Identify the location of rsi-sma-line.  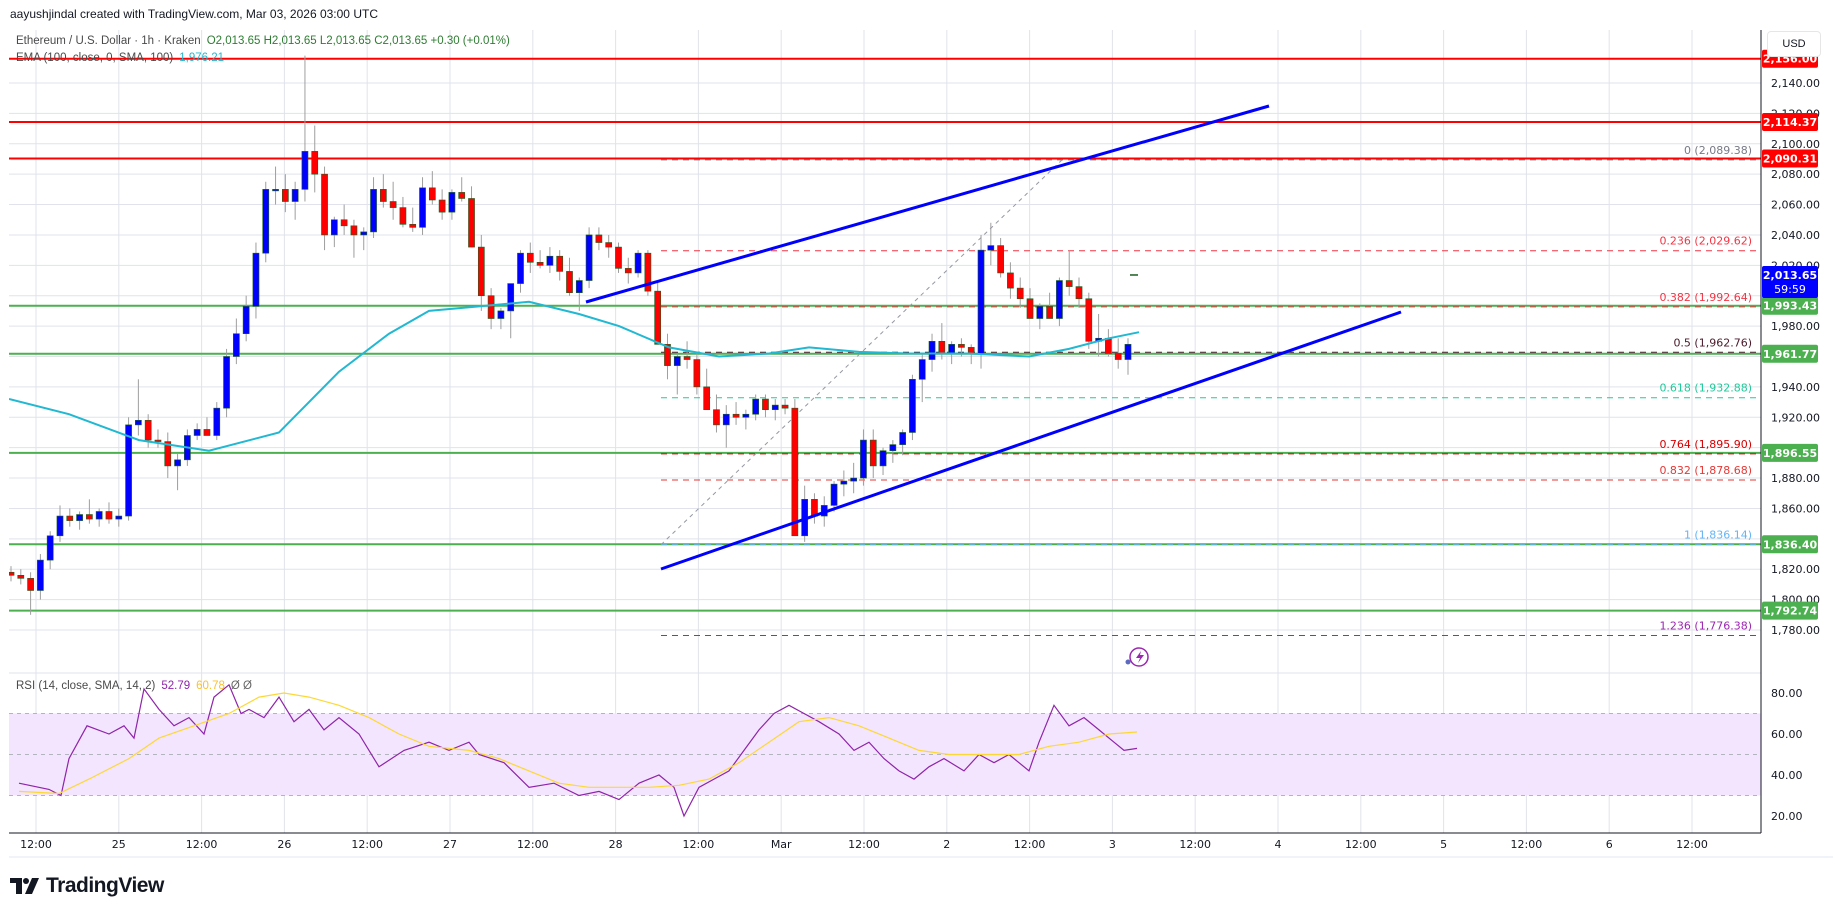
(578, 743).